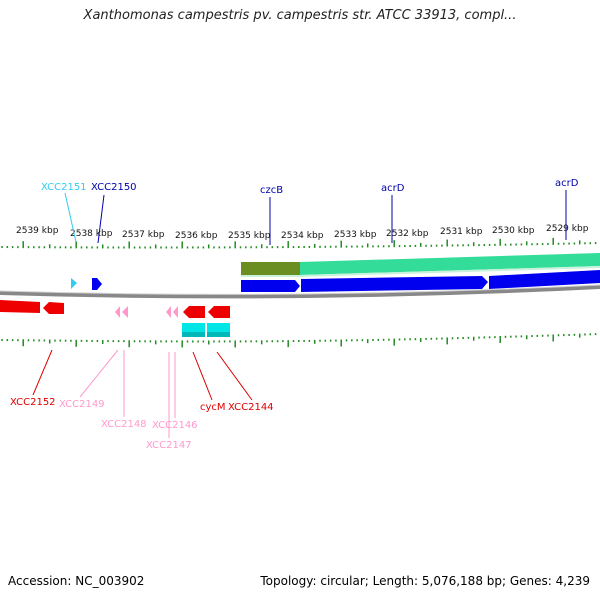 This screenshot has width=600, height=600. What do you see at coordinates (249, 236) in the screenshot?
I see `ruler-label: 2535 kbp` at bounding box center [249, 236].